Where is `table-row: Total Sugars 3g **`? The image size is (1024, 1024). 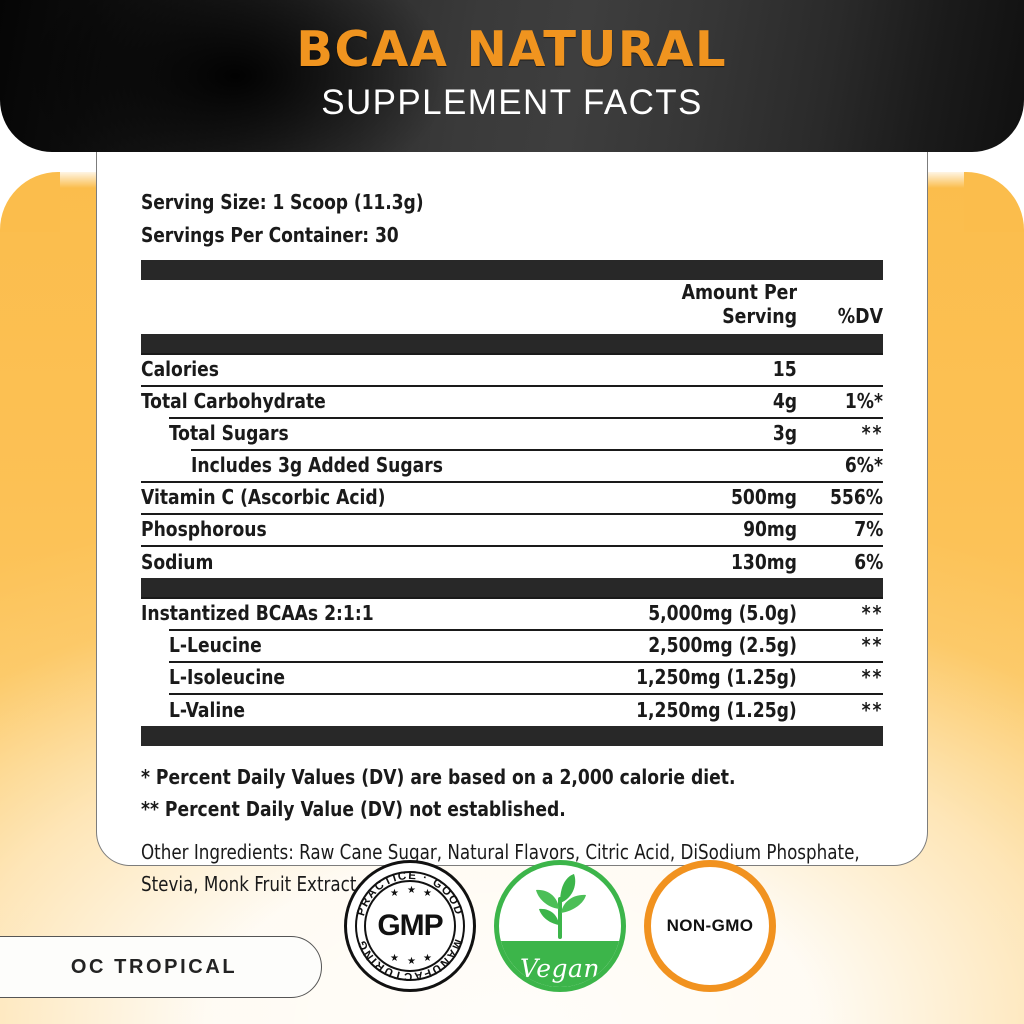 table-row: Total Sugars 3g ** is located at coordinates (512, 434).